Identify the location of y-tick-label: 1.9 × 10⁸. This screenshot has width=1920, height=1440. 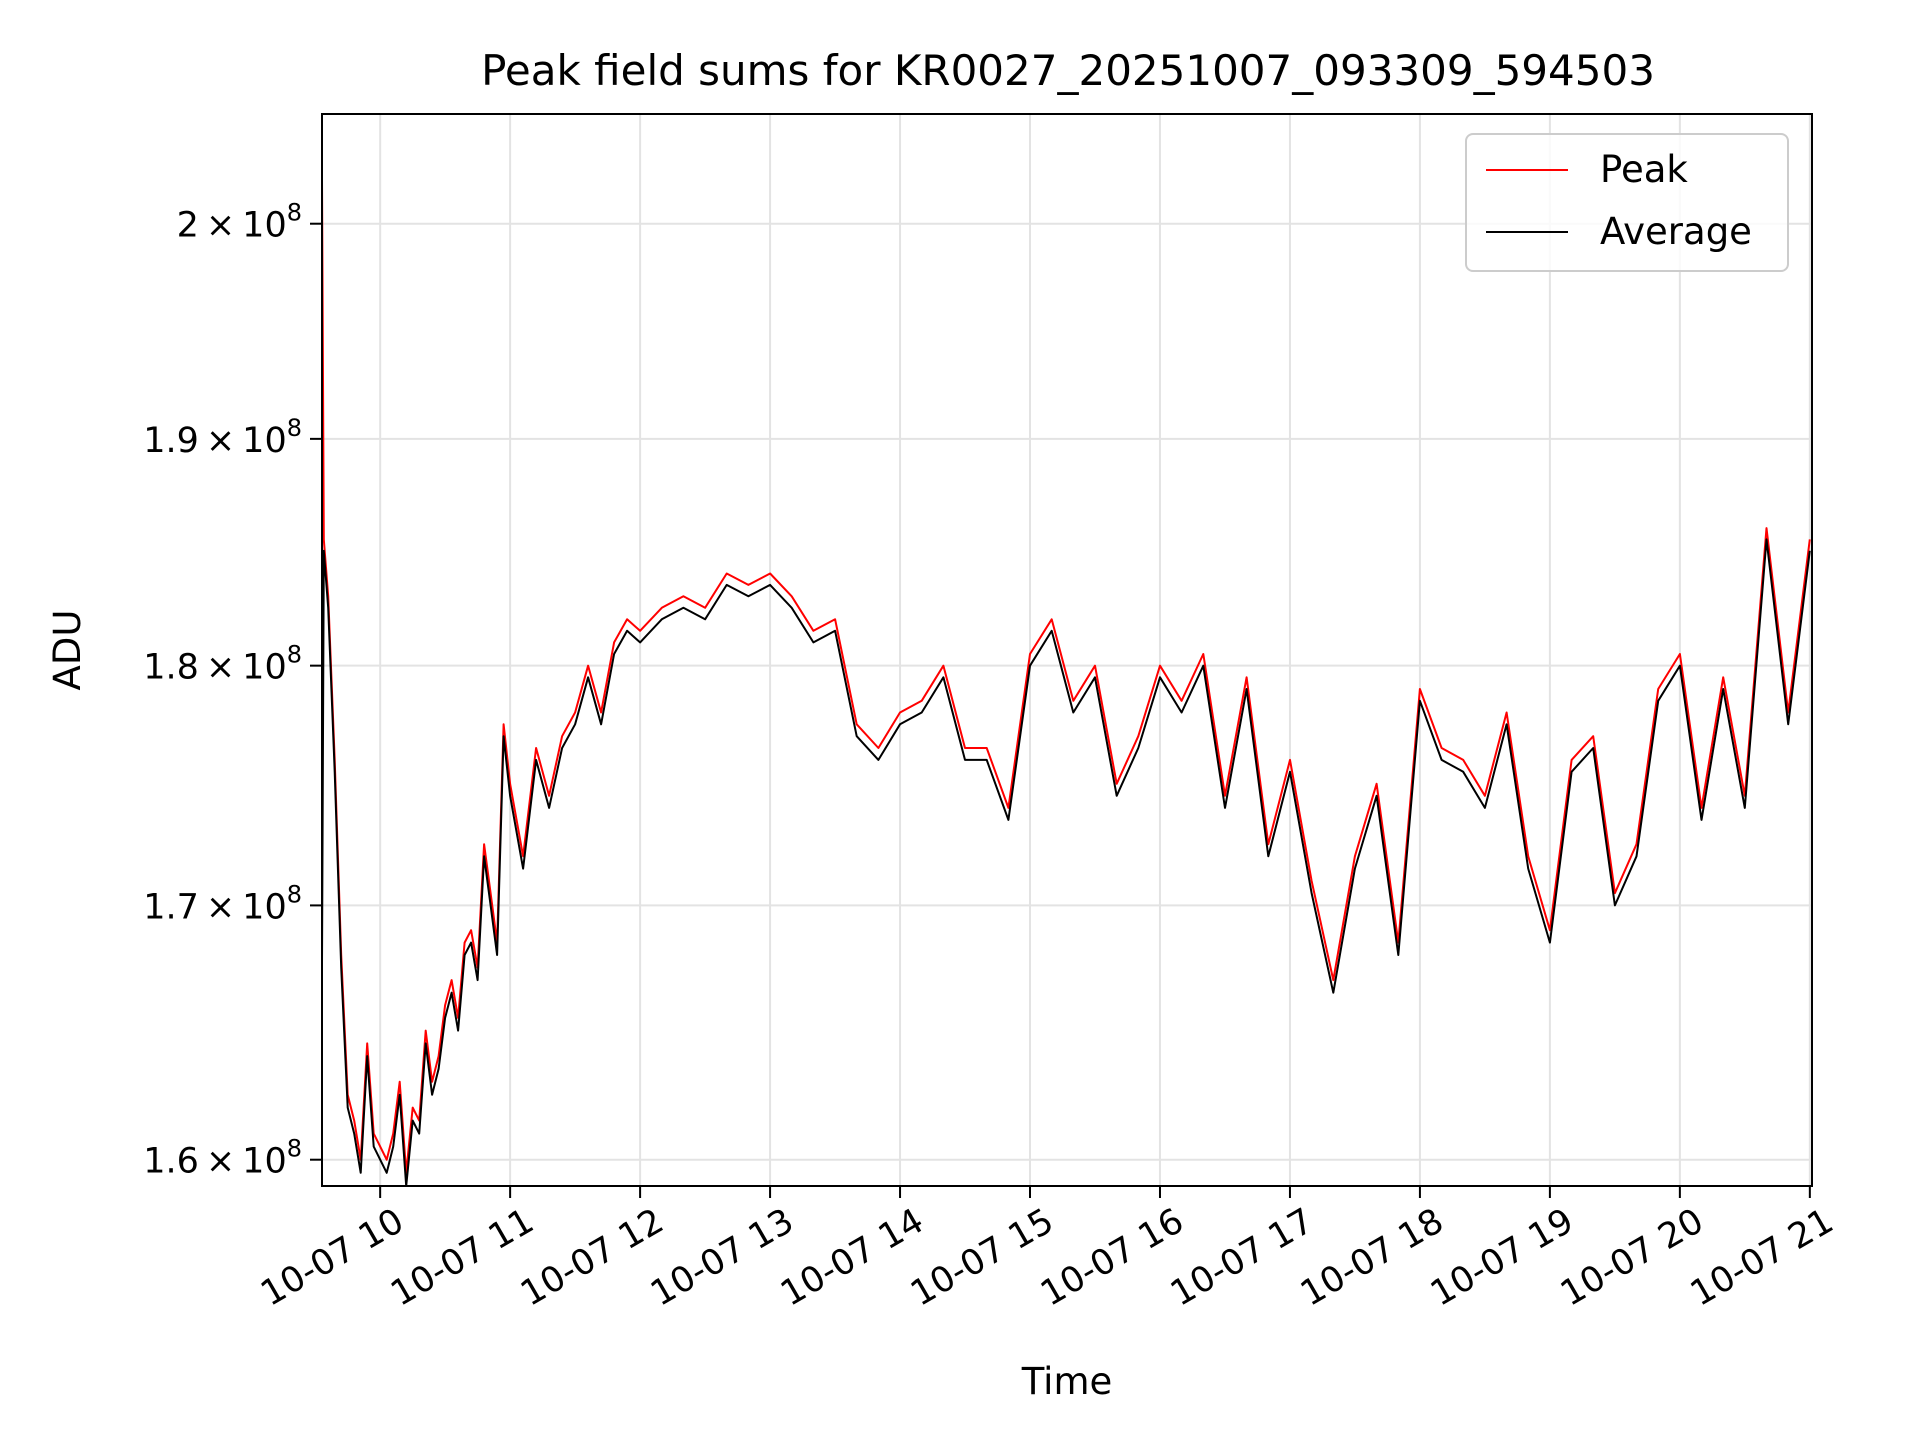
(222, 437).